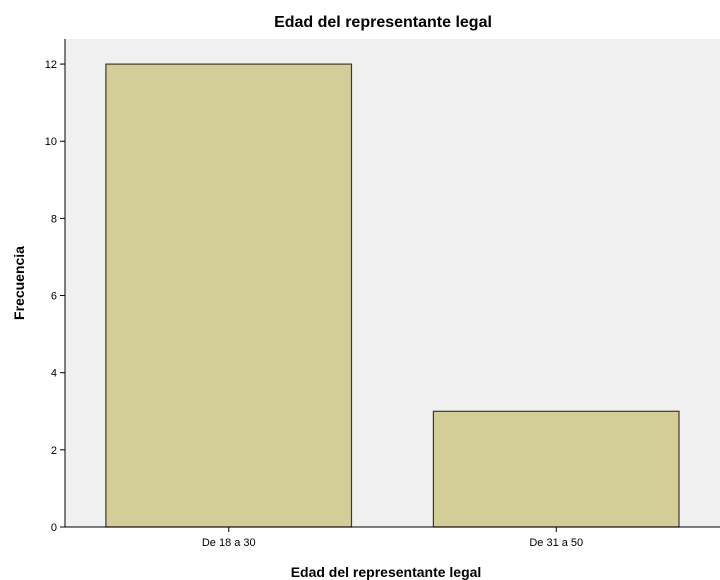 Image resolution: width=720 pixels, height=580 pixels. I want to click on x-axis: De 18 a 30 De 31 a 50, so click(392, 537).